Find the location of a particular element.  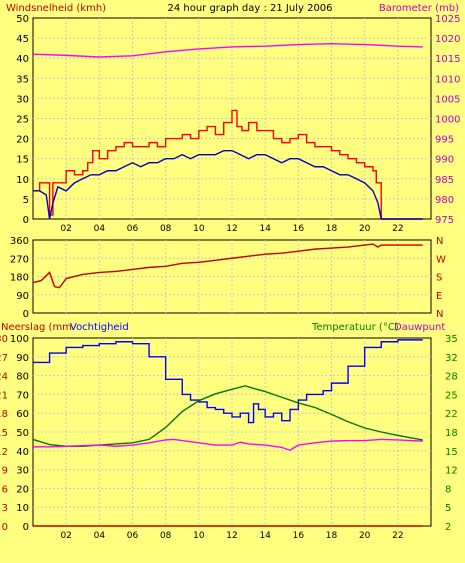

temperature-y-tick-label: 35 is located at coordinates (451, 339).